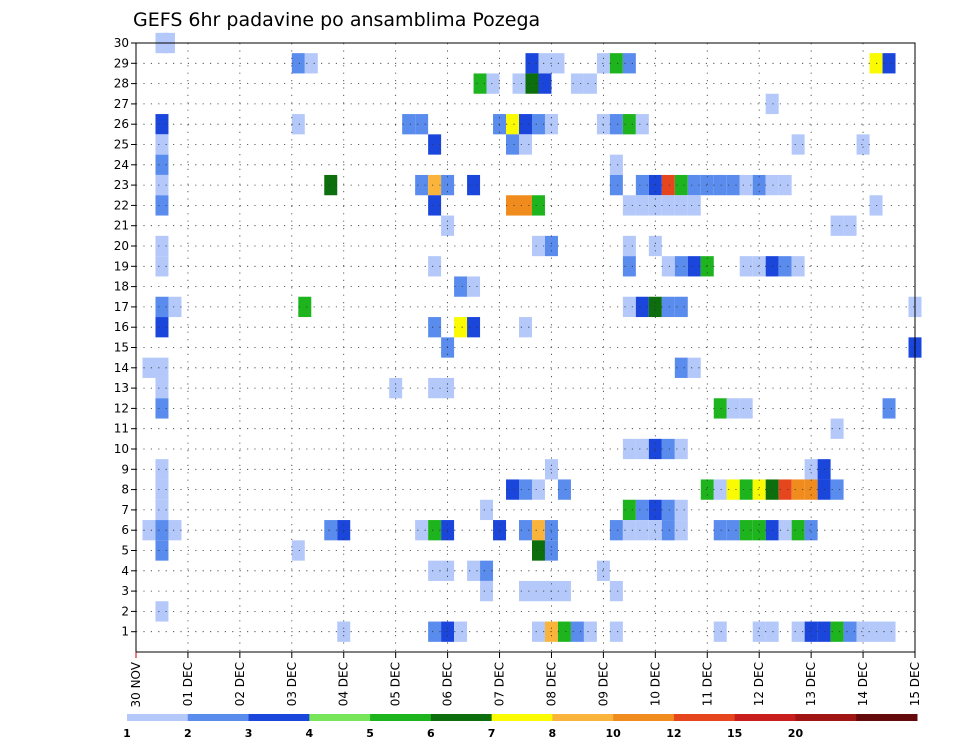 The width and height of the screenshot is (960, 742). What do you see at coordinates (121, 205) in the screenshot?
I see `y-tick-label: 22` at bounding box center [121, 205].